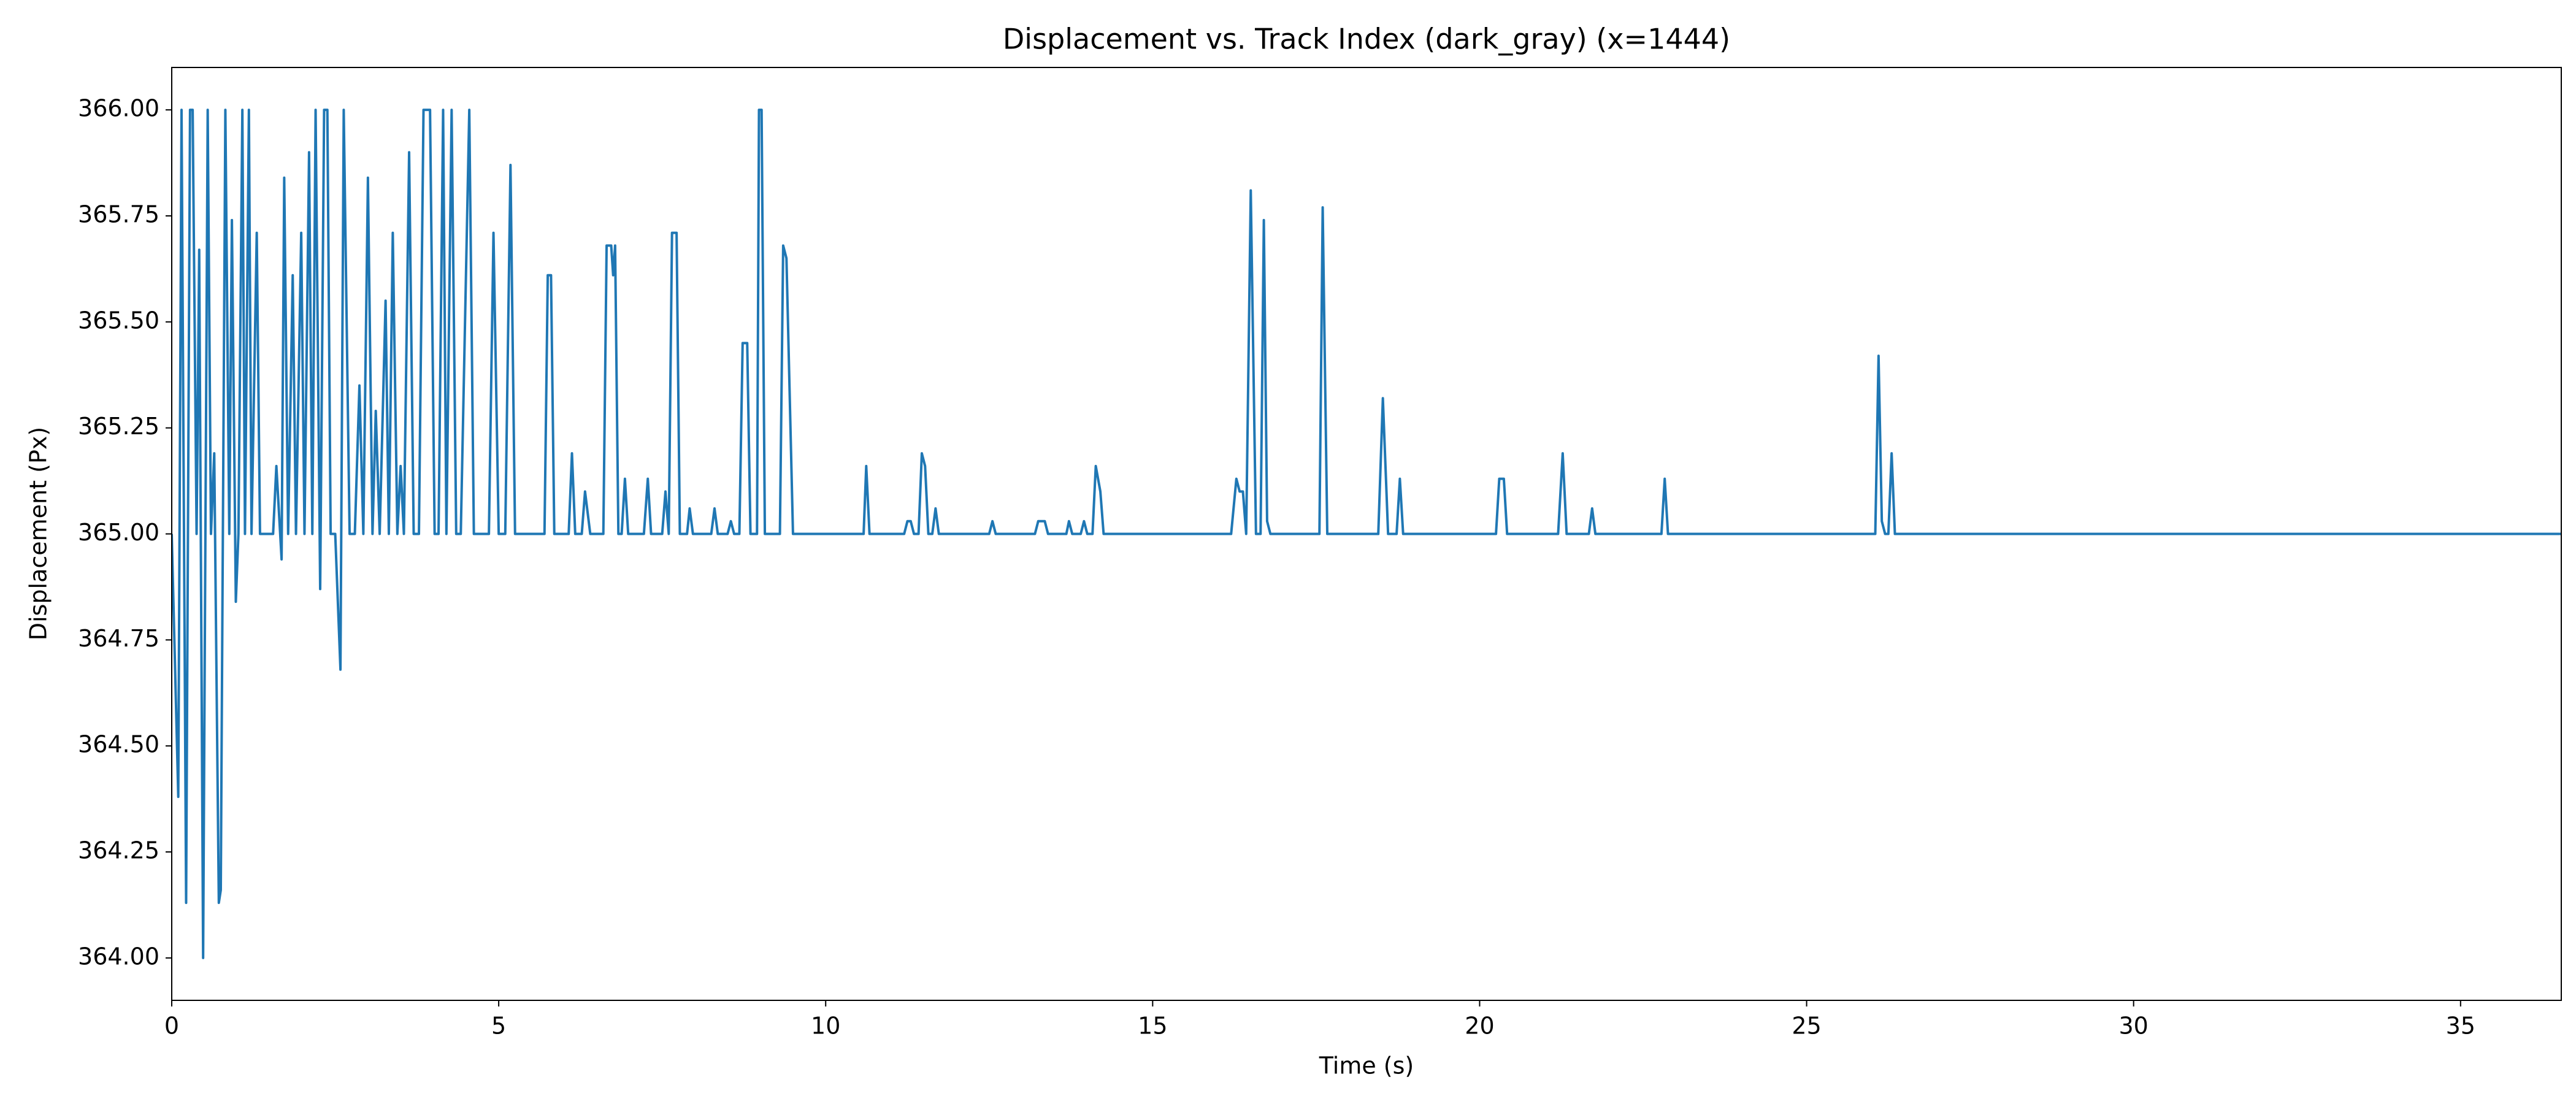 The height and width of the screenshot is (1104, 2576). I want to click on x-tick-label: 10, so click(825, 1026).